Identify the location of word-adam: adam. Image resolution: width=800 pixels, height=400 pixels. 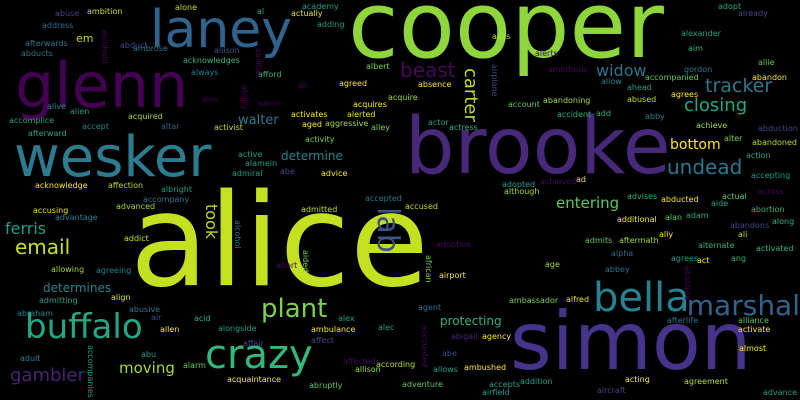
(697, 215).